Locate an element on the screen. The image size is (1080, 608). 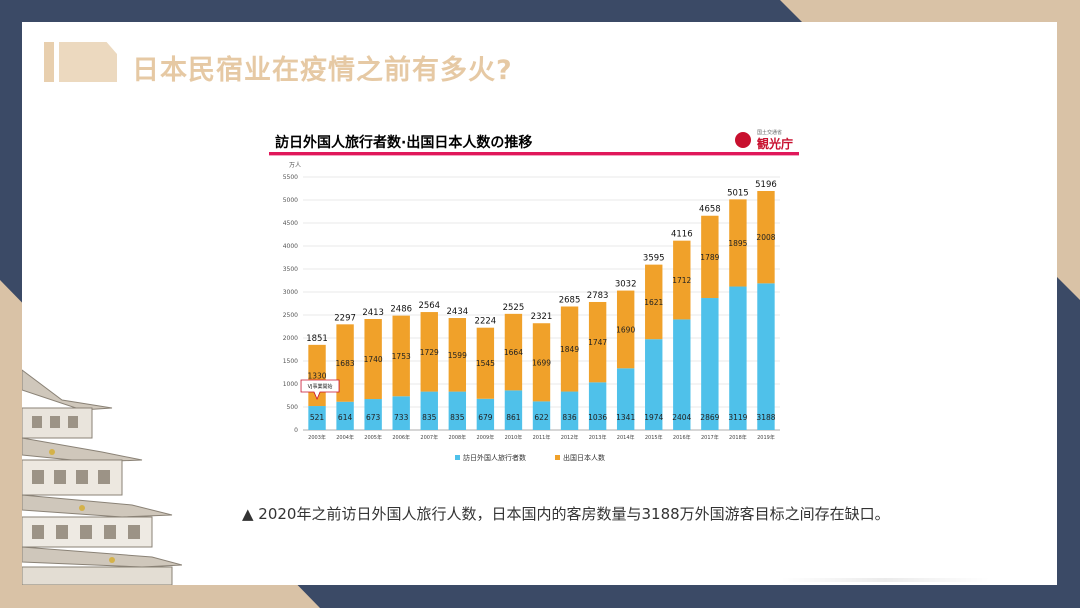
data-label-total: 2783 is located at coordinates (598, 296).